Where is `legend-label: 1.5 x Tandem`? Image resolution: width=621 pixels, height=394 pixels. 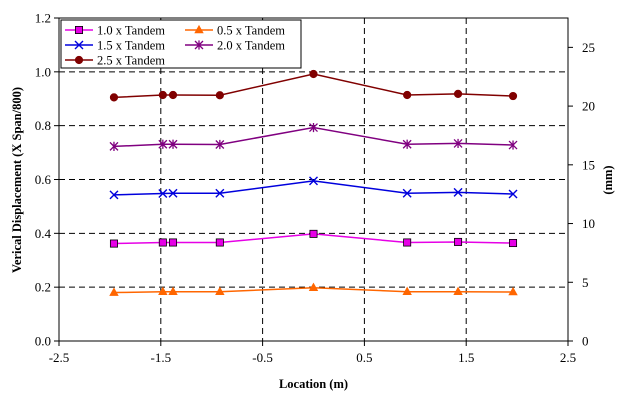 legend-label: 1.5 x Tandem is located at coordinates (131, 46).